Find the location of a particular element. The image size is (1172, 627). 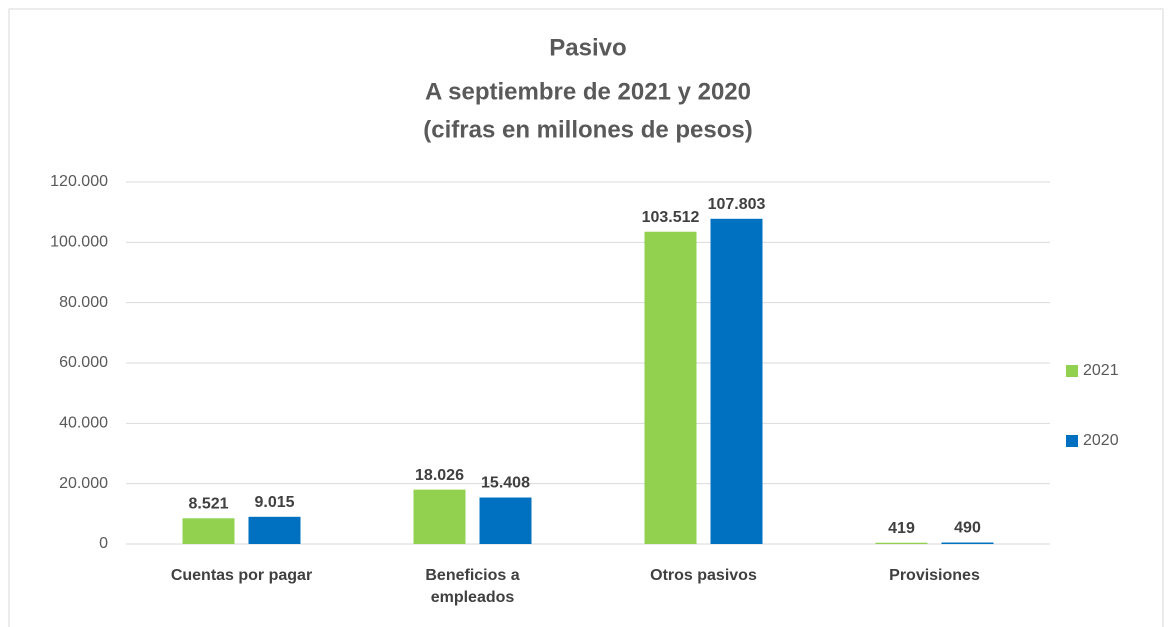

chart-title: Pasivo is located at coordinates (587, 47).